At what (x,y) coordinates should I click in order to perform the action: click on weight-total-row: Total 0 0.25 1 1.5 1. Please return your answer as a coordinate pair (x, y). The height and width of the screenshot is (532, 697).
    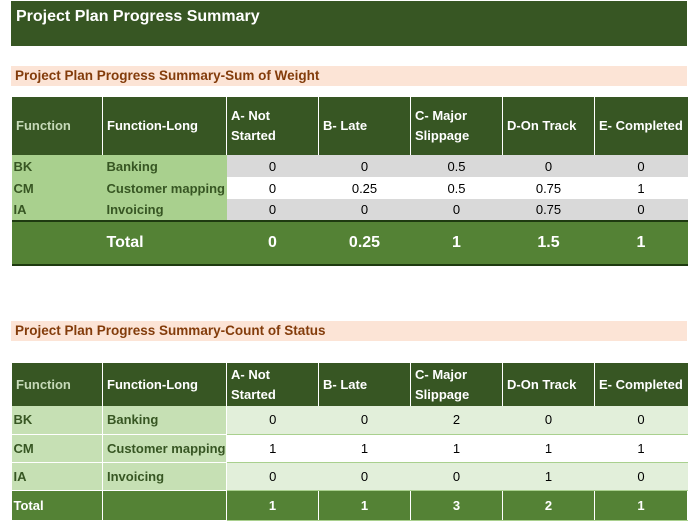
    Looking at the image, I should click on (349, 243).